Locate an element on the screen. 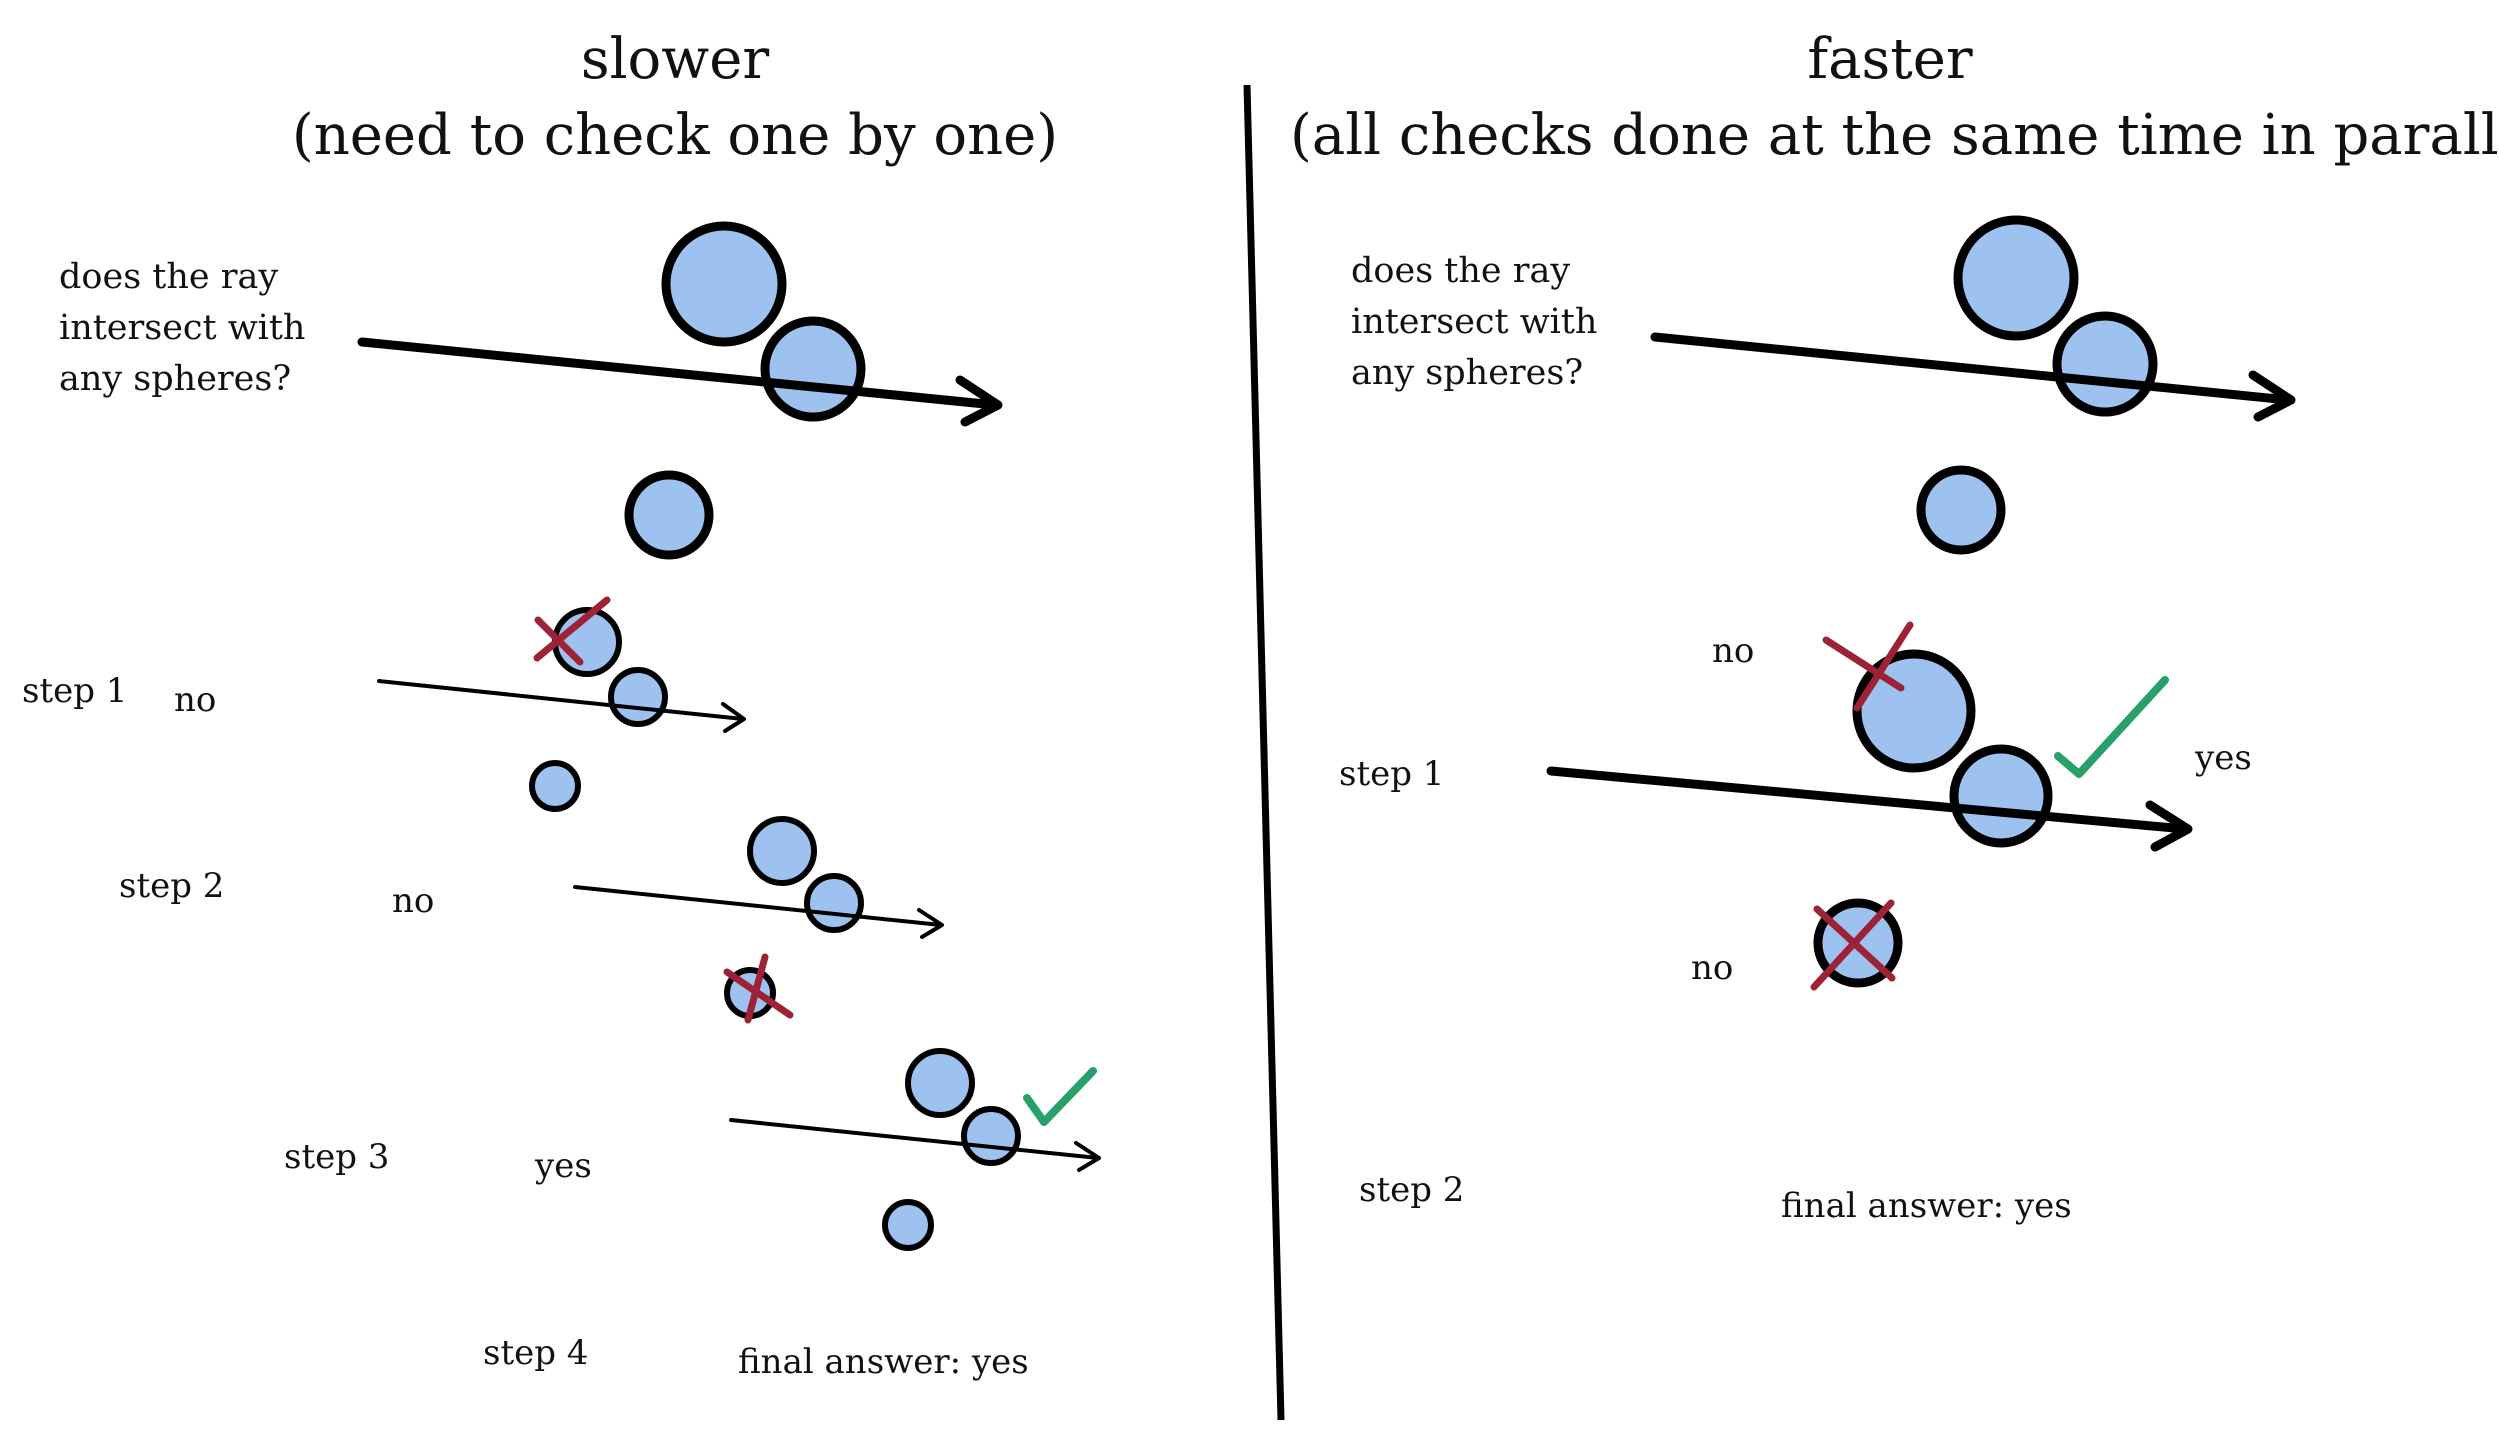  step1-label: step 1 is located at coordinates (75, 691).